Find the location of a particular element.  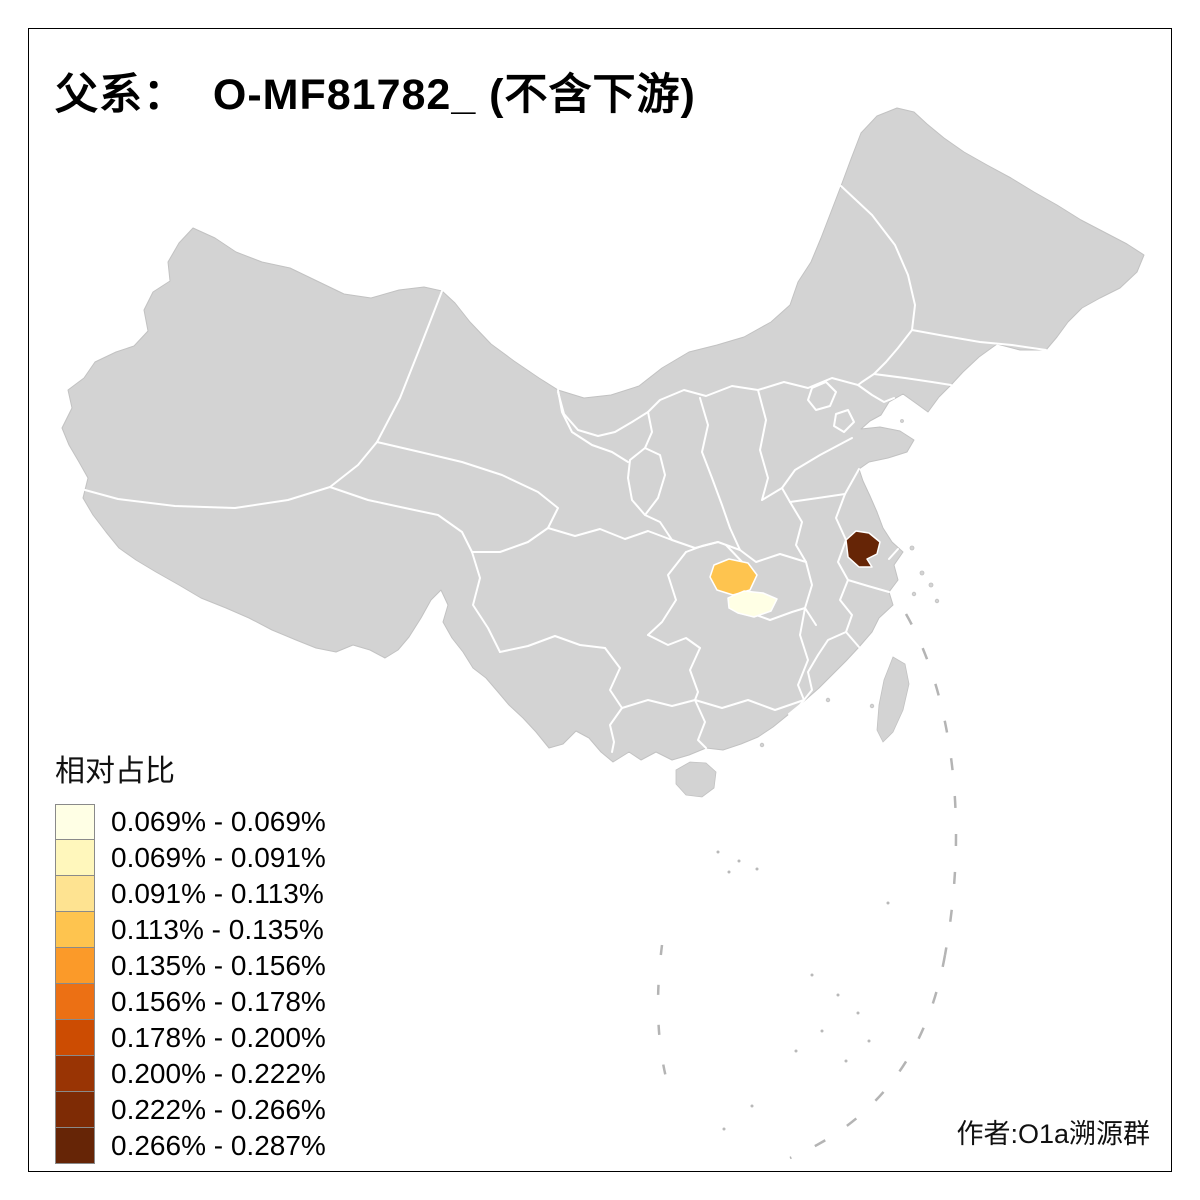

legend-label: 0.178% - 0.200% is located at coordinates (218, 1037).